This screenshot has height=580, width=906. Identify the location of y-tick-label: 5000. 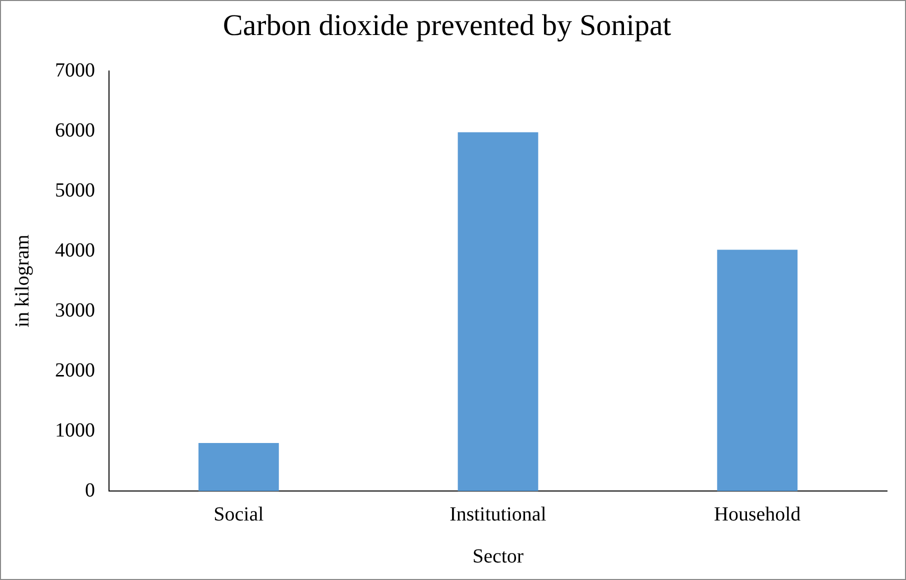
(75, 190).